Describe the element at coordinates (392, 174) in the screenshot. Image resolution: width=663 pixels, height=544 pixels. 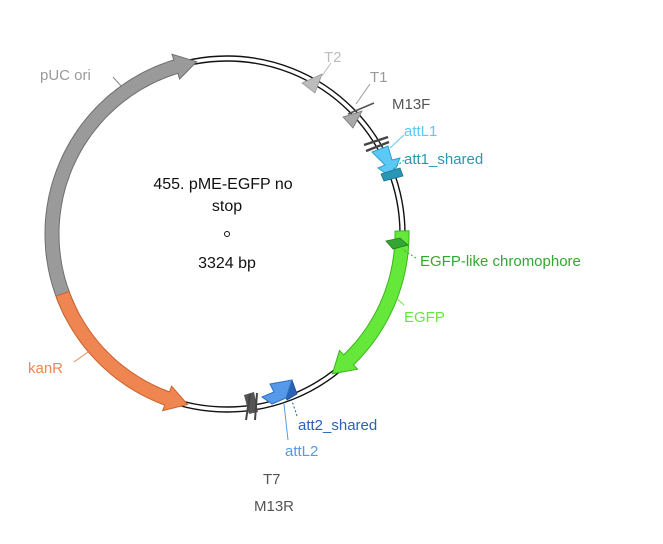
I see `att1-shared-marker` at that location.